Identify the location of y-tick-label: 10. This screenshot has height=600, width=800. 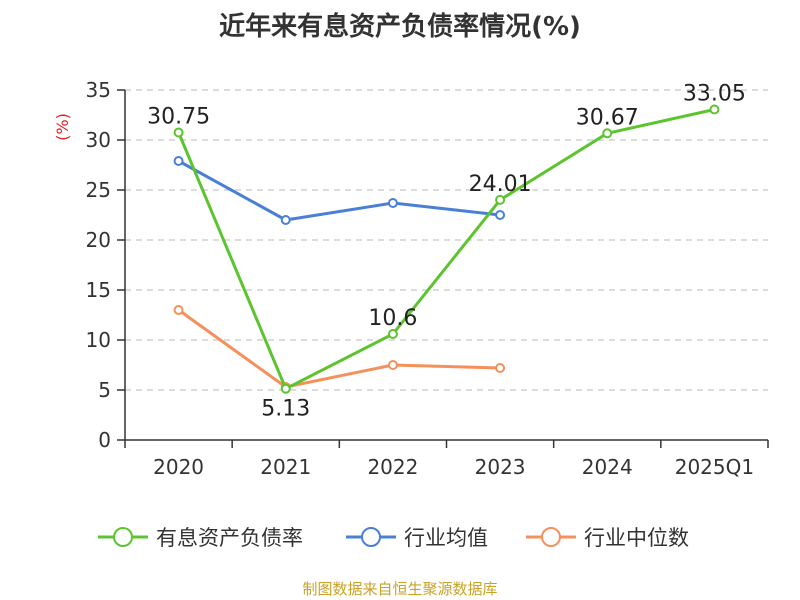
(98, 340).